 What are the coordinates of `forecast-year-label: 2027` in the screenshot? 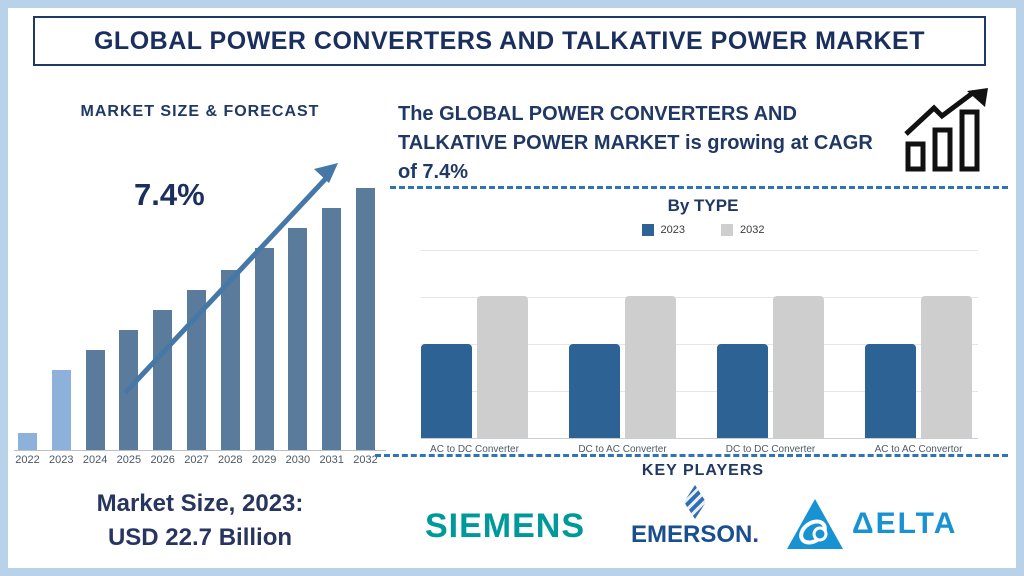 It's located at (196, 460).